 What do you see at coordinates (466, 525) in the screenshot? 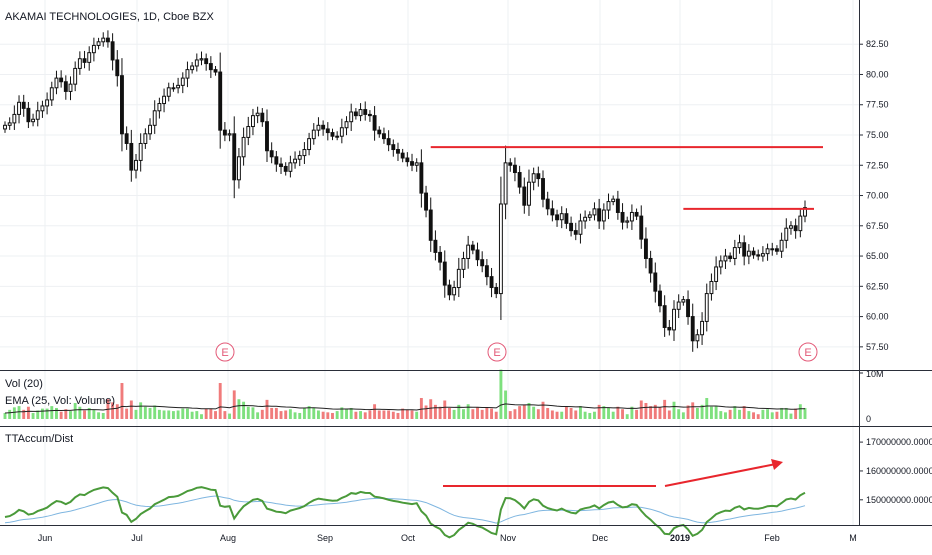
I see `time-axis-separator` at bounding box center [466, 525].